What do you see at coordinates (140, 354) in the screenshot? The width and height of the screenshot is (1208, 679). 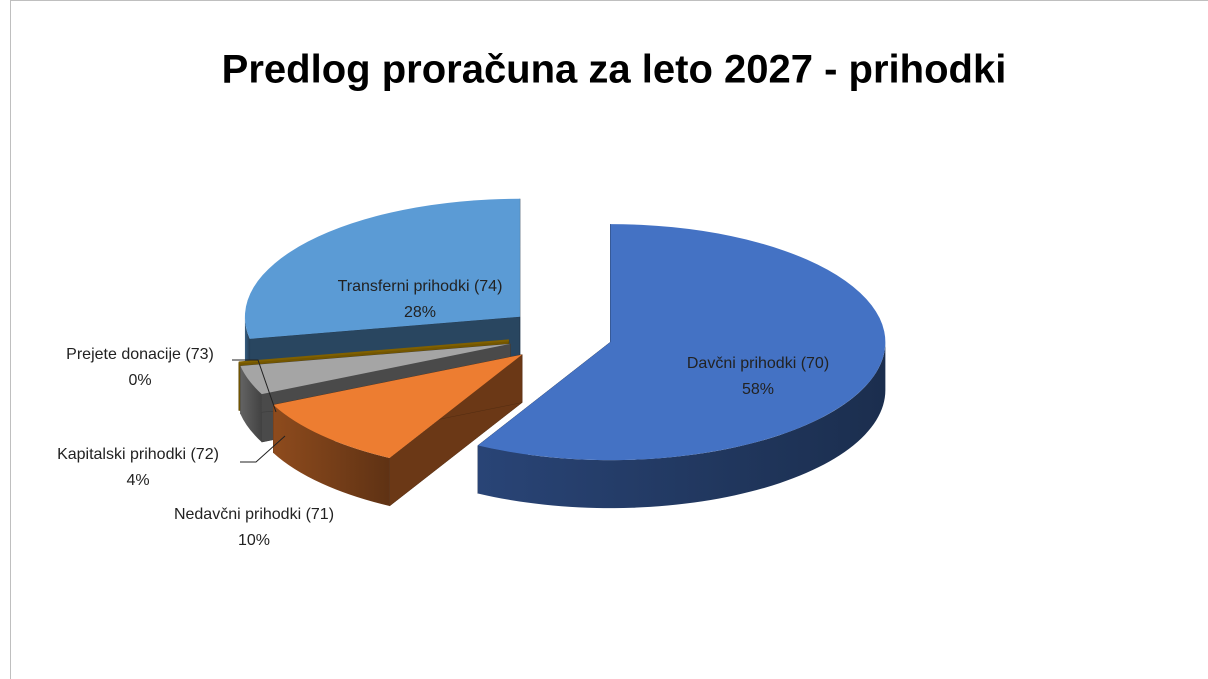 I see `data-label-name: Prejete donacije (73)` at bounding box center [140, 354].